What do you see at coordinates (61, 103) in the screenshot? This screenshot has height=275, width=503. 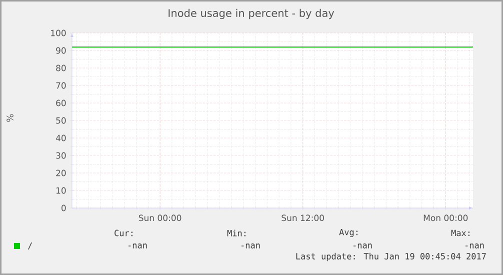 I see `y-tick-label: 60` at bounding box center [61, 103].